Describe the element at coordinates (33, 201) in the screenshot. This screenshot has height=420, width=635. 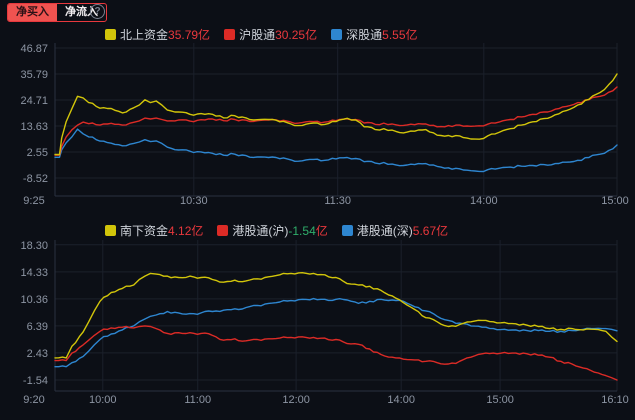
I see `x-axis-tick-label: 9:25` at that location.